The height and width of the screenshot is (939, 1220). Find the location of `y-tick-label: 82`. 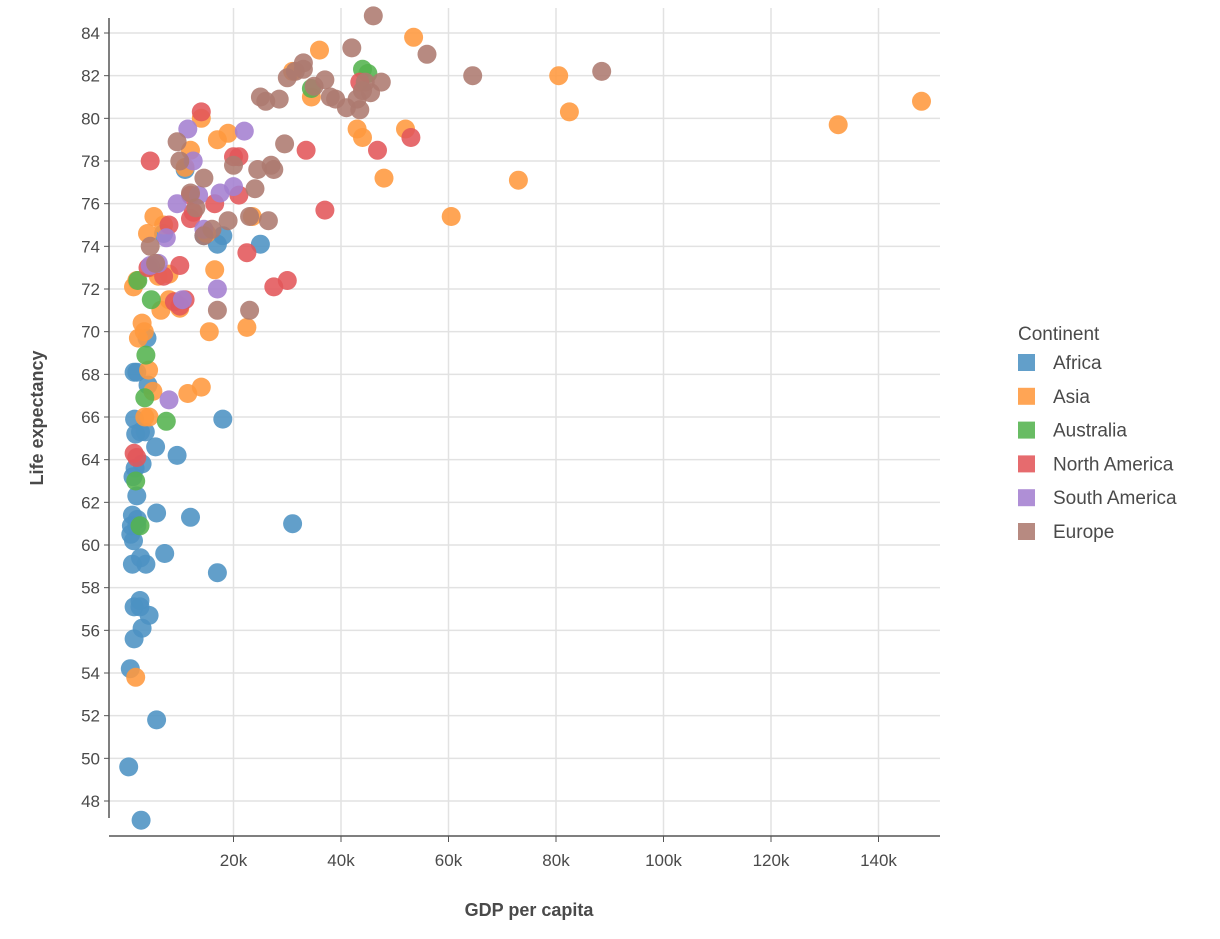

y-tick-label: 82 is located at coordinates (90, 76).